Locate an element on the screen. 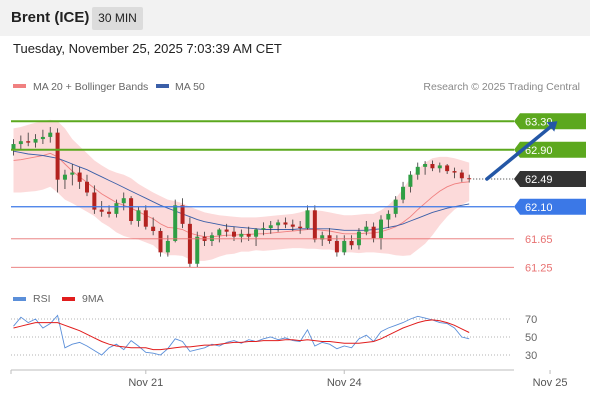 This screenshot has width=590, height=400. legend-label-rsi: RSI is located at coordinates (42, 299).